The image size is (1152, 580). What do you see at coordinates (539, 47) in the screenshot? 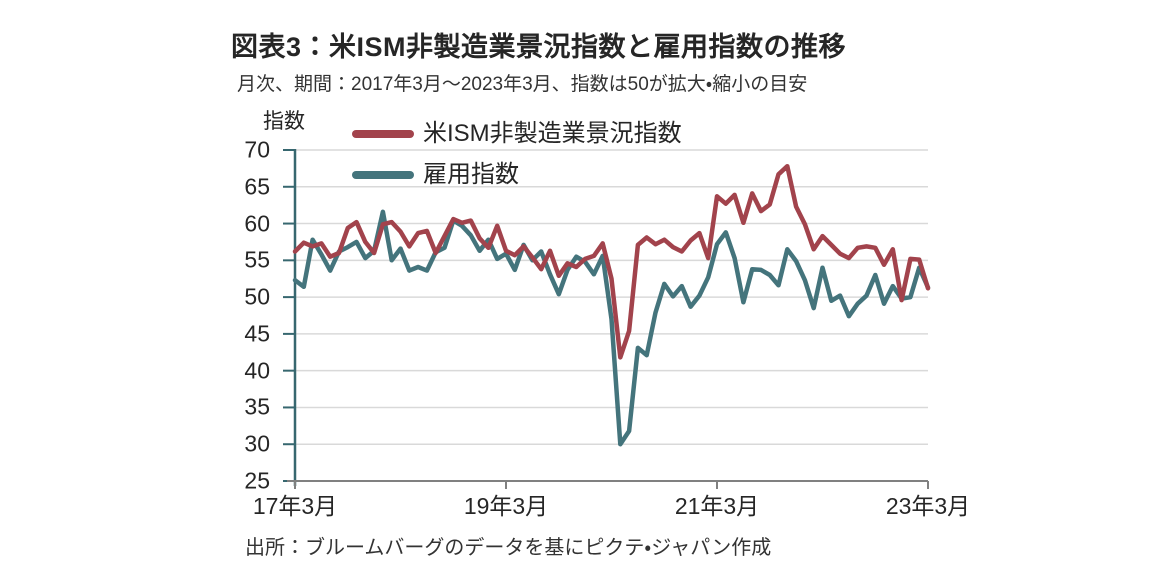
I see `chart-title: 図表3：米ISM非製造業景況指数と雇用指数の推移` at bounding box center [539, 47].